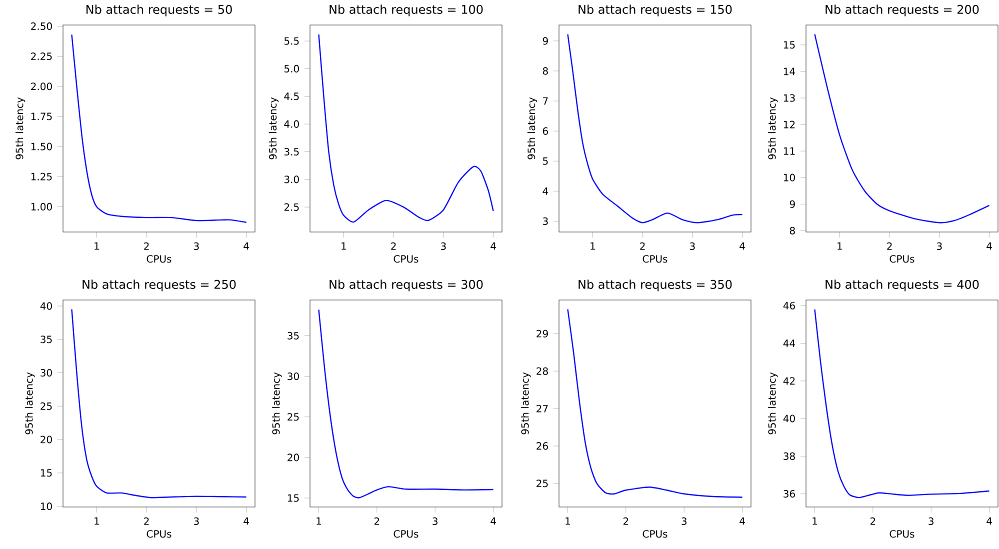 This screenshot has height=549, width=999. I want to click on chart-title: Nb attach requests = 350, so click(655, 286).